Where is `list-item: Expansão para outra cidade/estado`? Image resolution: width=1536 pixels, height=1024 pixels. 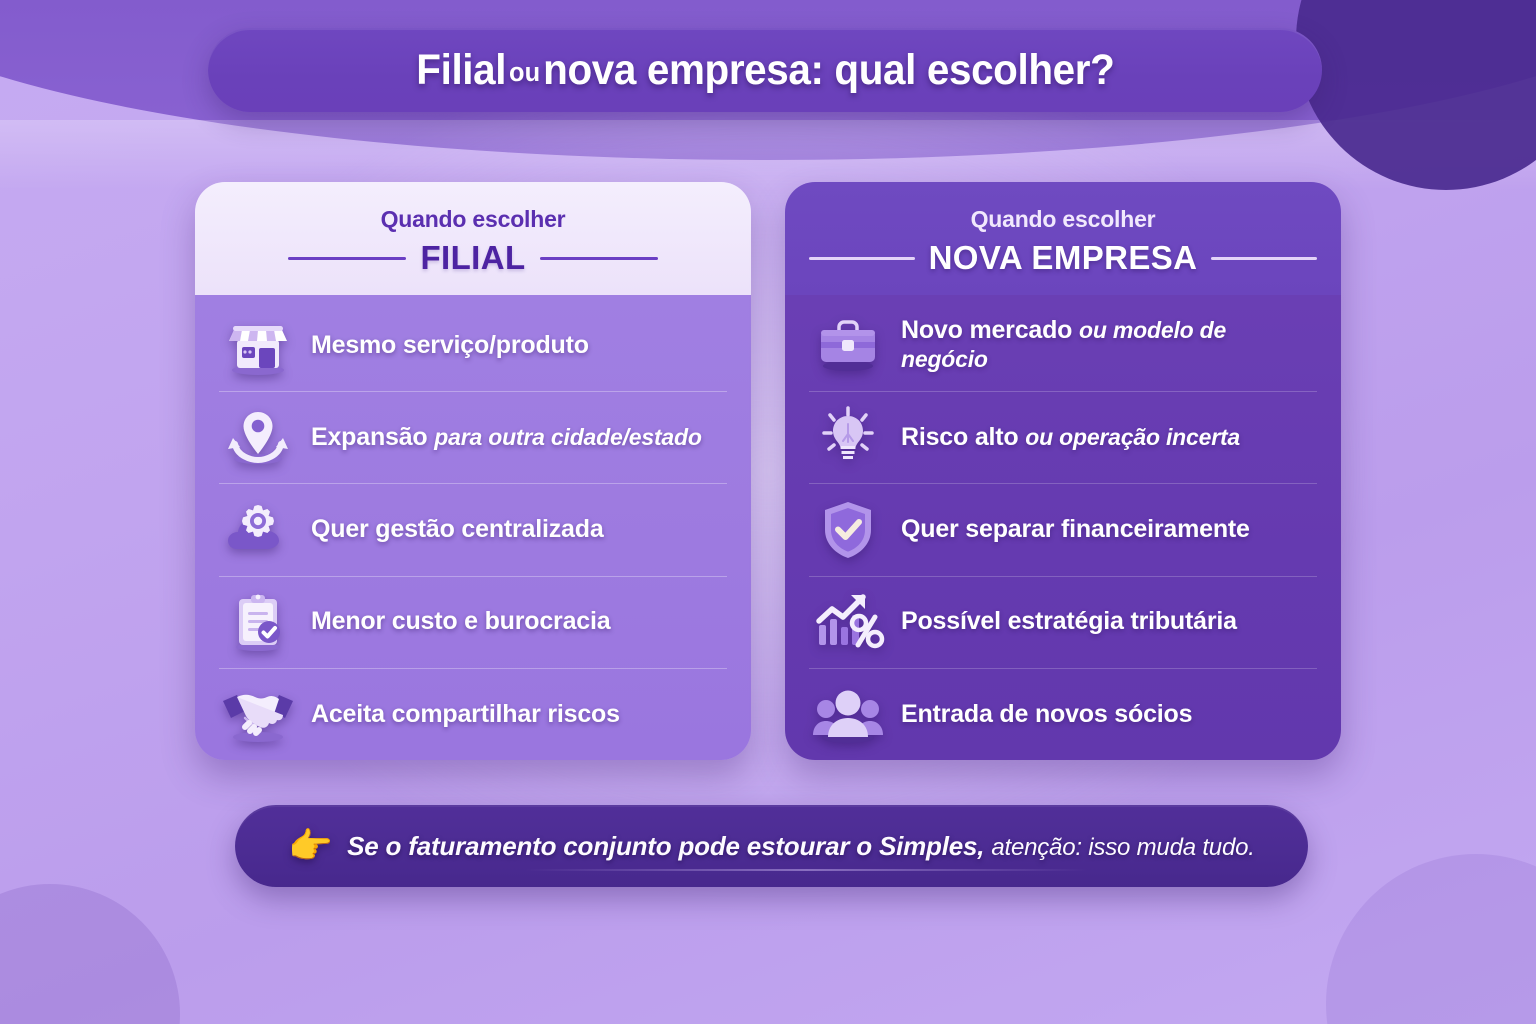
list-item: Expansão para outra cidade/estado is located at coordinates (473, 437).